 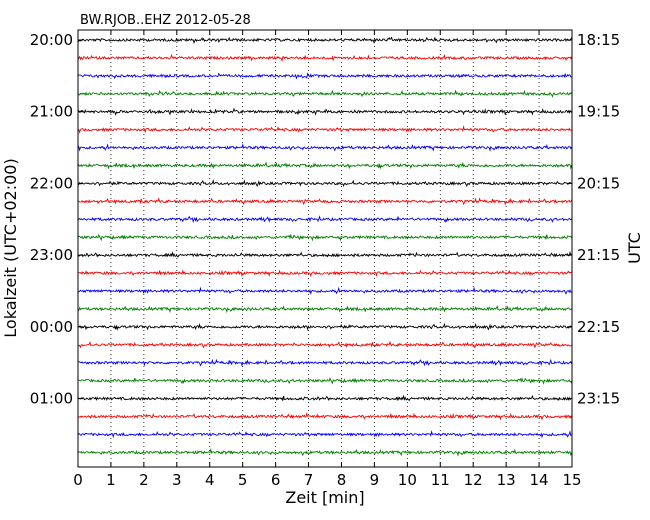 I want to click on y-tick-label-left: 21:00, so click(x=51, y=112).